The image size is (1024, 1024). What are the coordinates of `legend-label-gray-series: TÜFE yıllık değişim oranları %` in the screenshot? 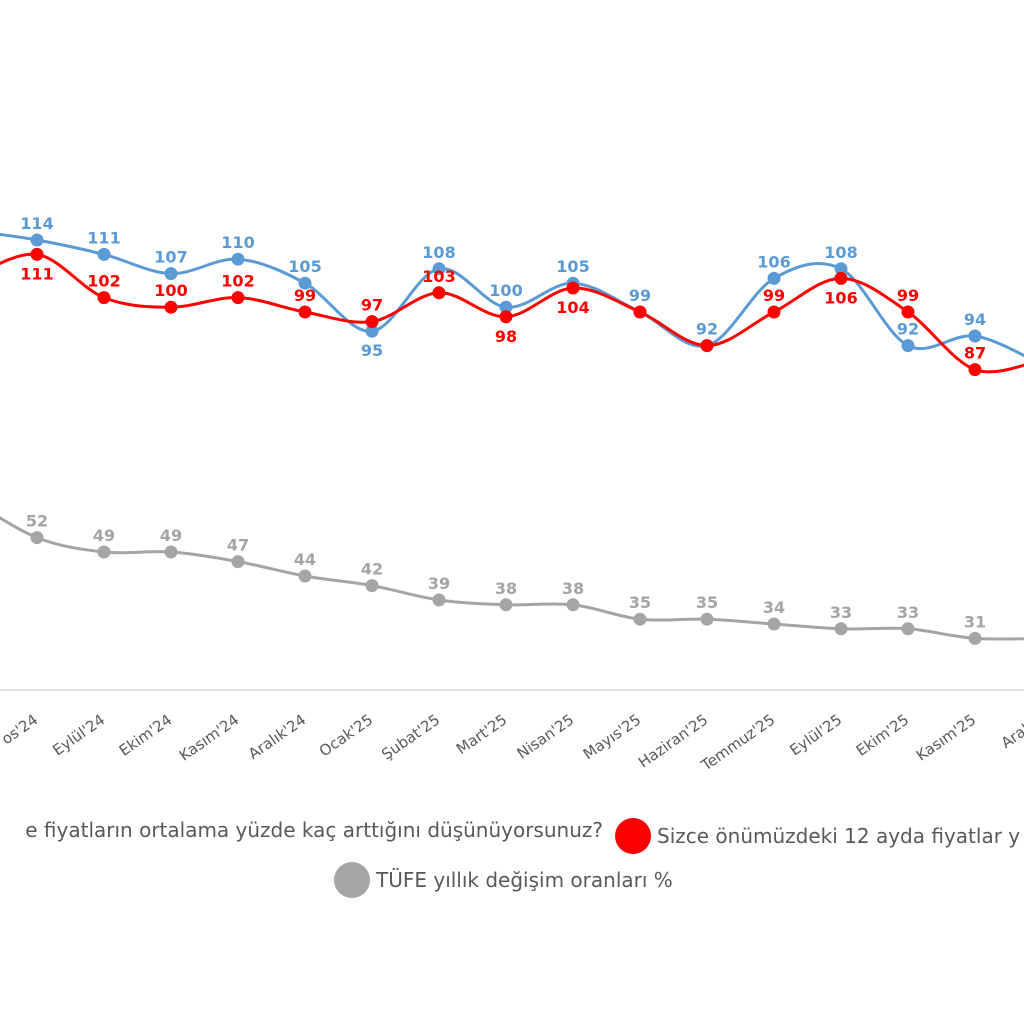 It's located at (524, 880).